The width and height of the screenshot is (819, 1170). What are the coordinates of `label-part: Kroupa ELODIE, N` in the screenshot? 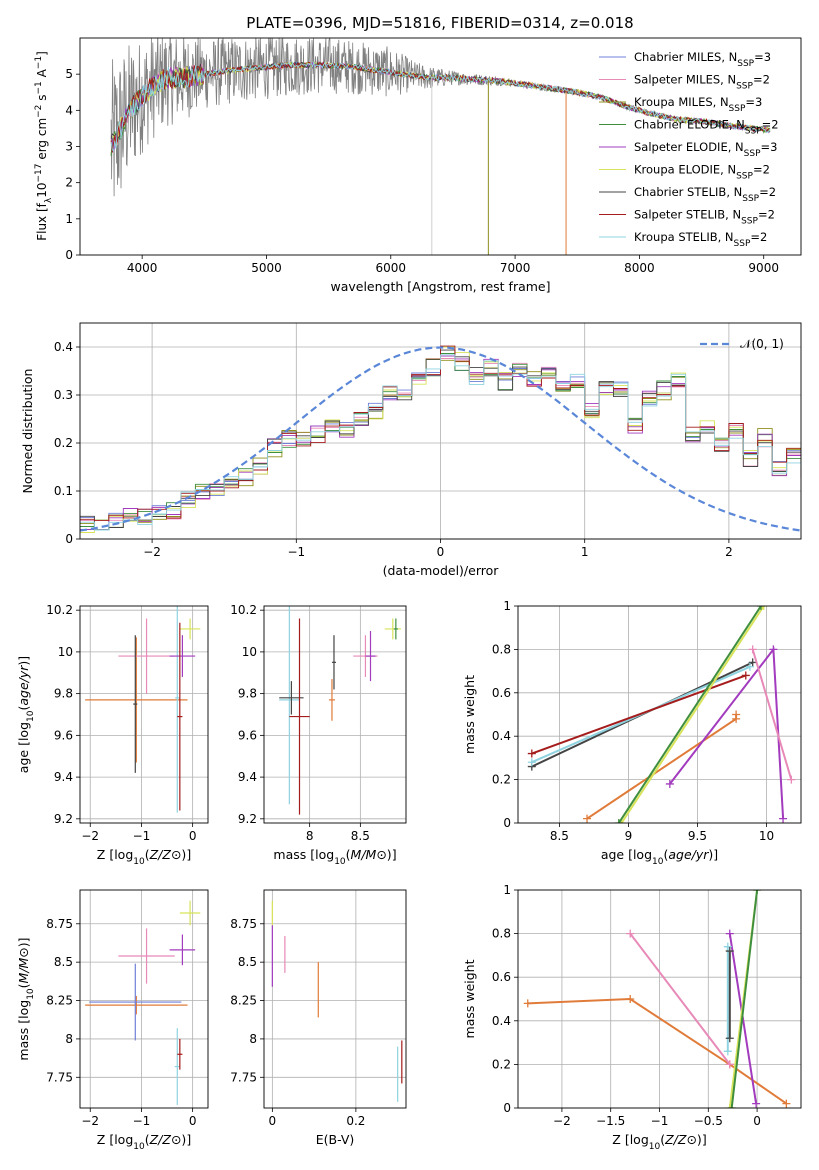 It's located at (685, 170).